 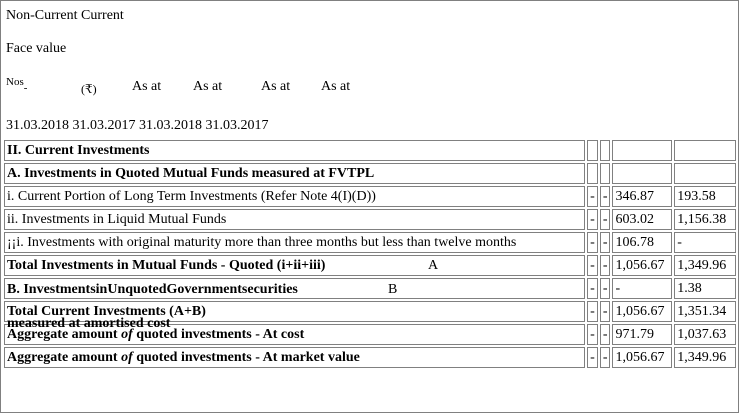 I want to click on header-nos: Nos-, so click(x=17, y=85).